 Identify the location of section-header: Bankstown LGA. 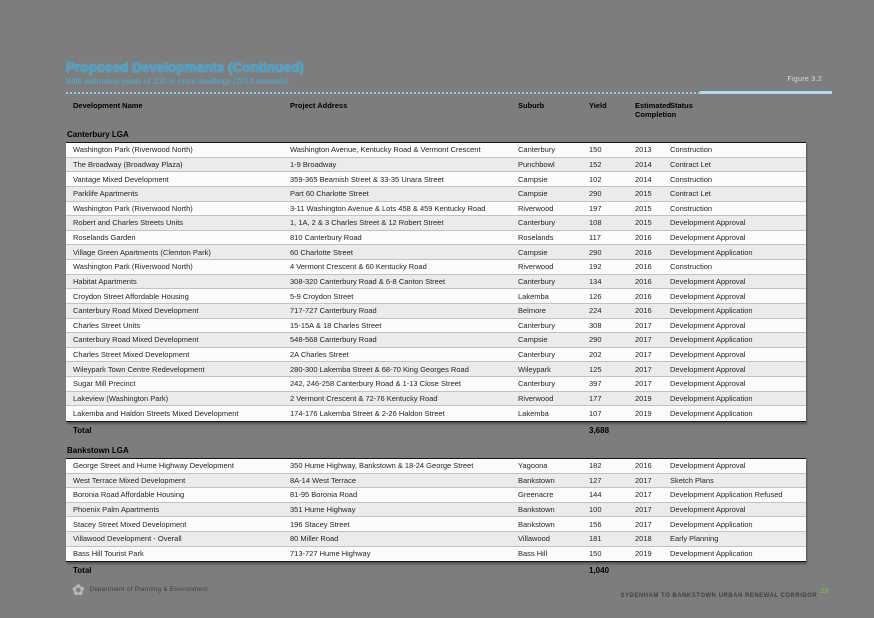
(98, 450).